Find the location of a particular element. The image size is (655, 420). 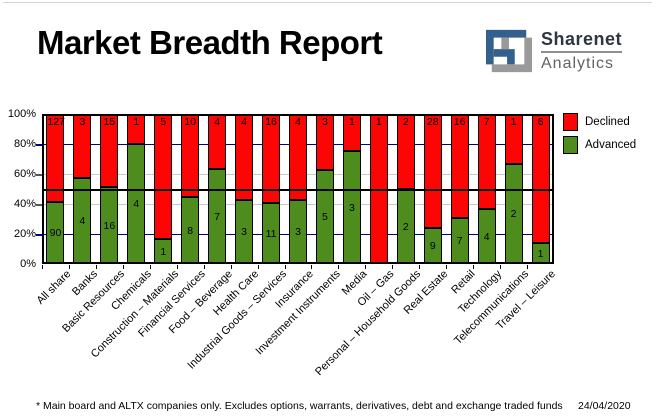

declined-segment: 16 is located at coordinates (459, 166).